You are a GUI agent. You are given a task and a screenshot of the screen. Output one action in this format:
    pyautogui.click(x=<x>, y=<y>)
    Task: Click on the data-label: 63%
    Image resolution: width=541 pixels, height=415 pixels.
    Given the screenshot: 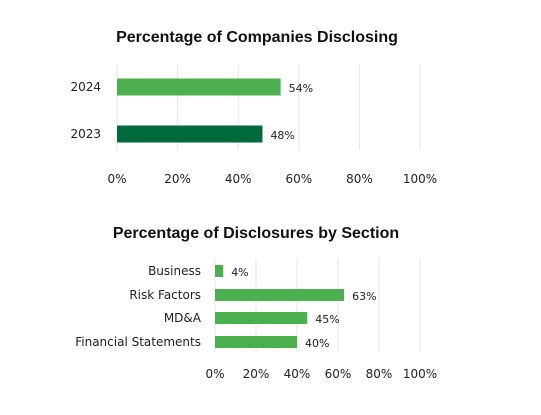 What is the action you would take?
    pyautogui.click(x=364, y=296)
    